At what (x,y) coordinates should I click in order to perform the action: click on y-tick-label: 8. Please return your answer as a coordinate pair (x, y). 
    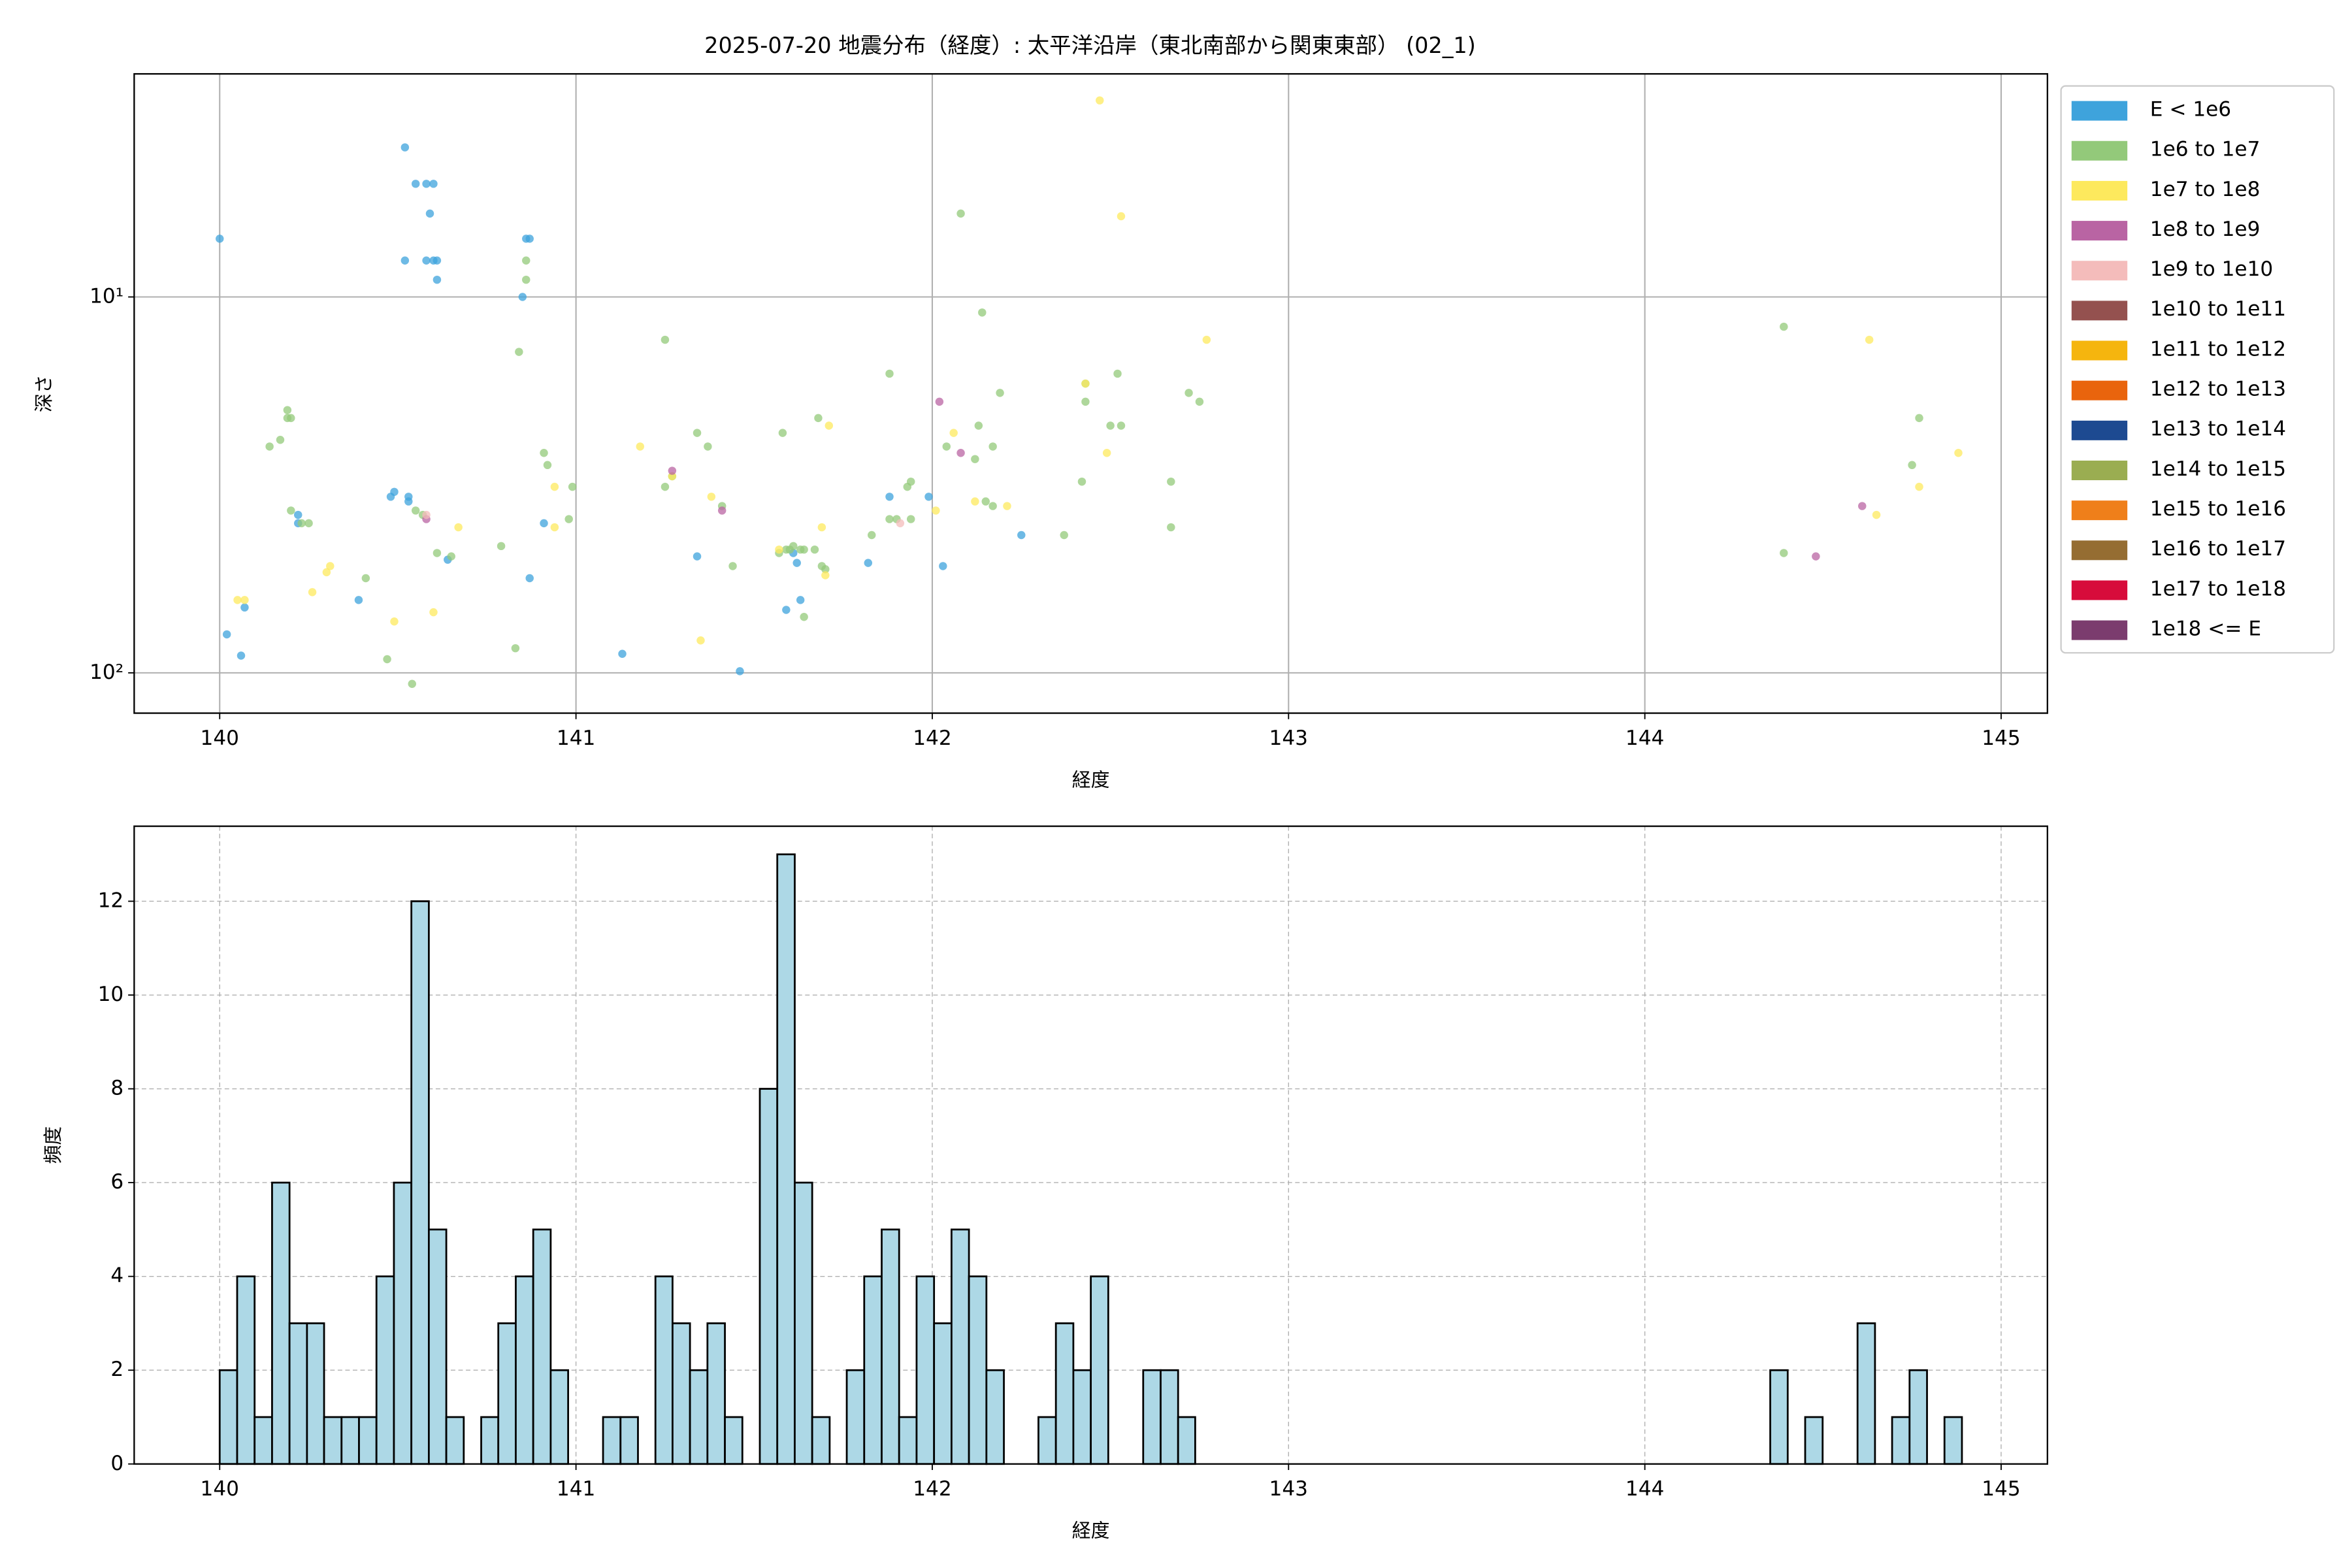
    Looking at the image, I should click on (116, 1088).